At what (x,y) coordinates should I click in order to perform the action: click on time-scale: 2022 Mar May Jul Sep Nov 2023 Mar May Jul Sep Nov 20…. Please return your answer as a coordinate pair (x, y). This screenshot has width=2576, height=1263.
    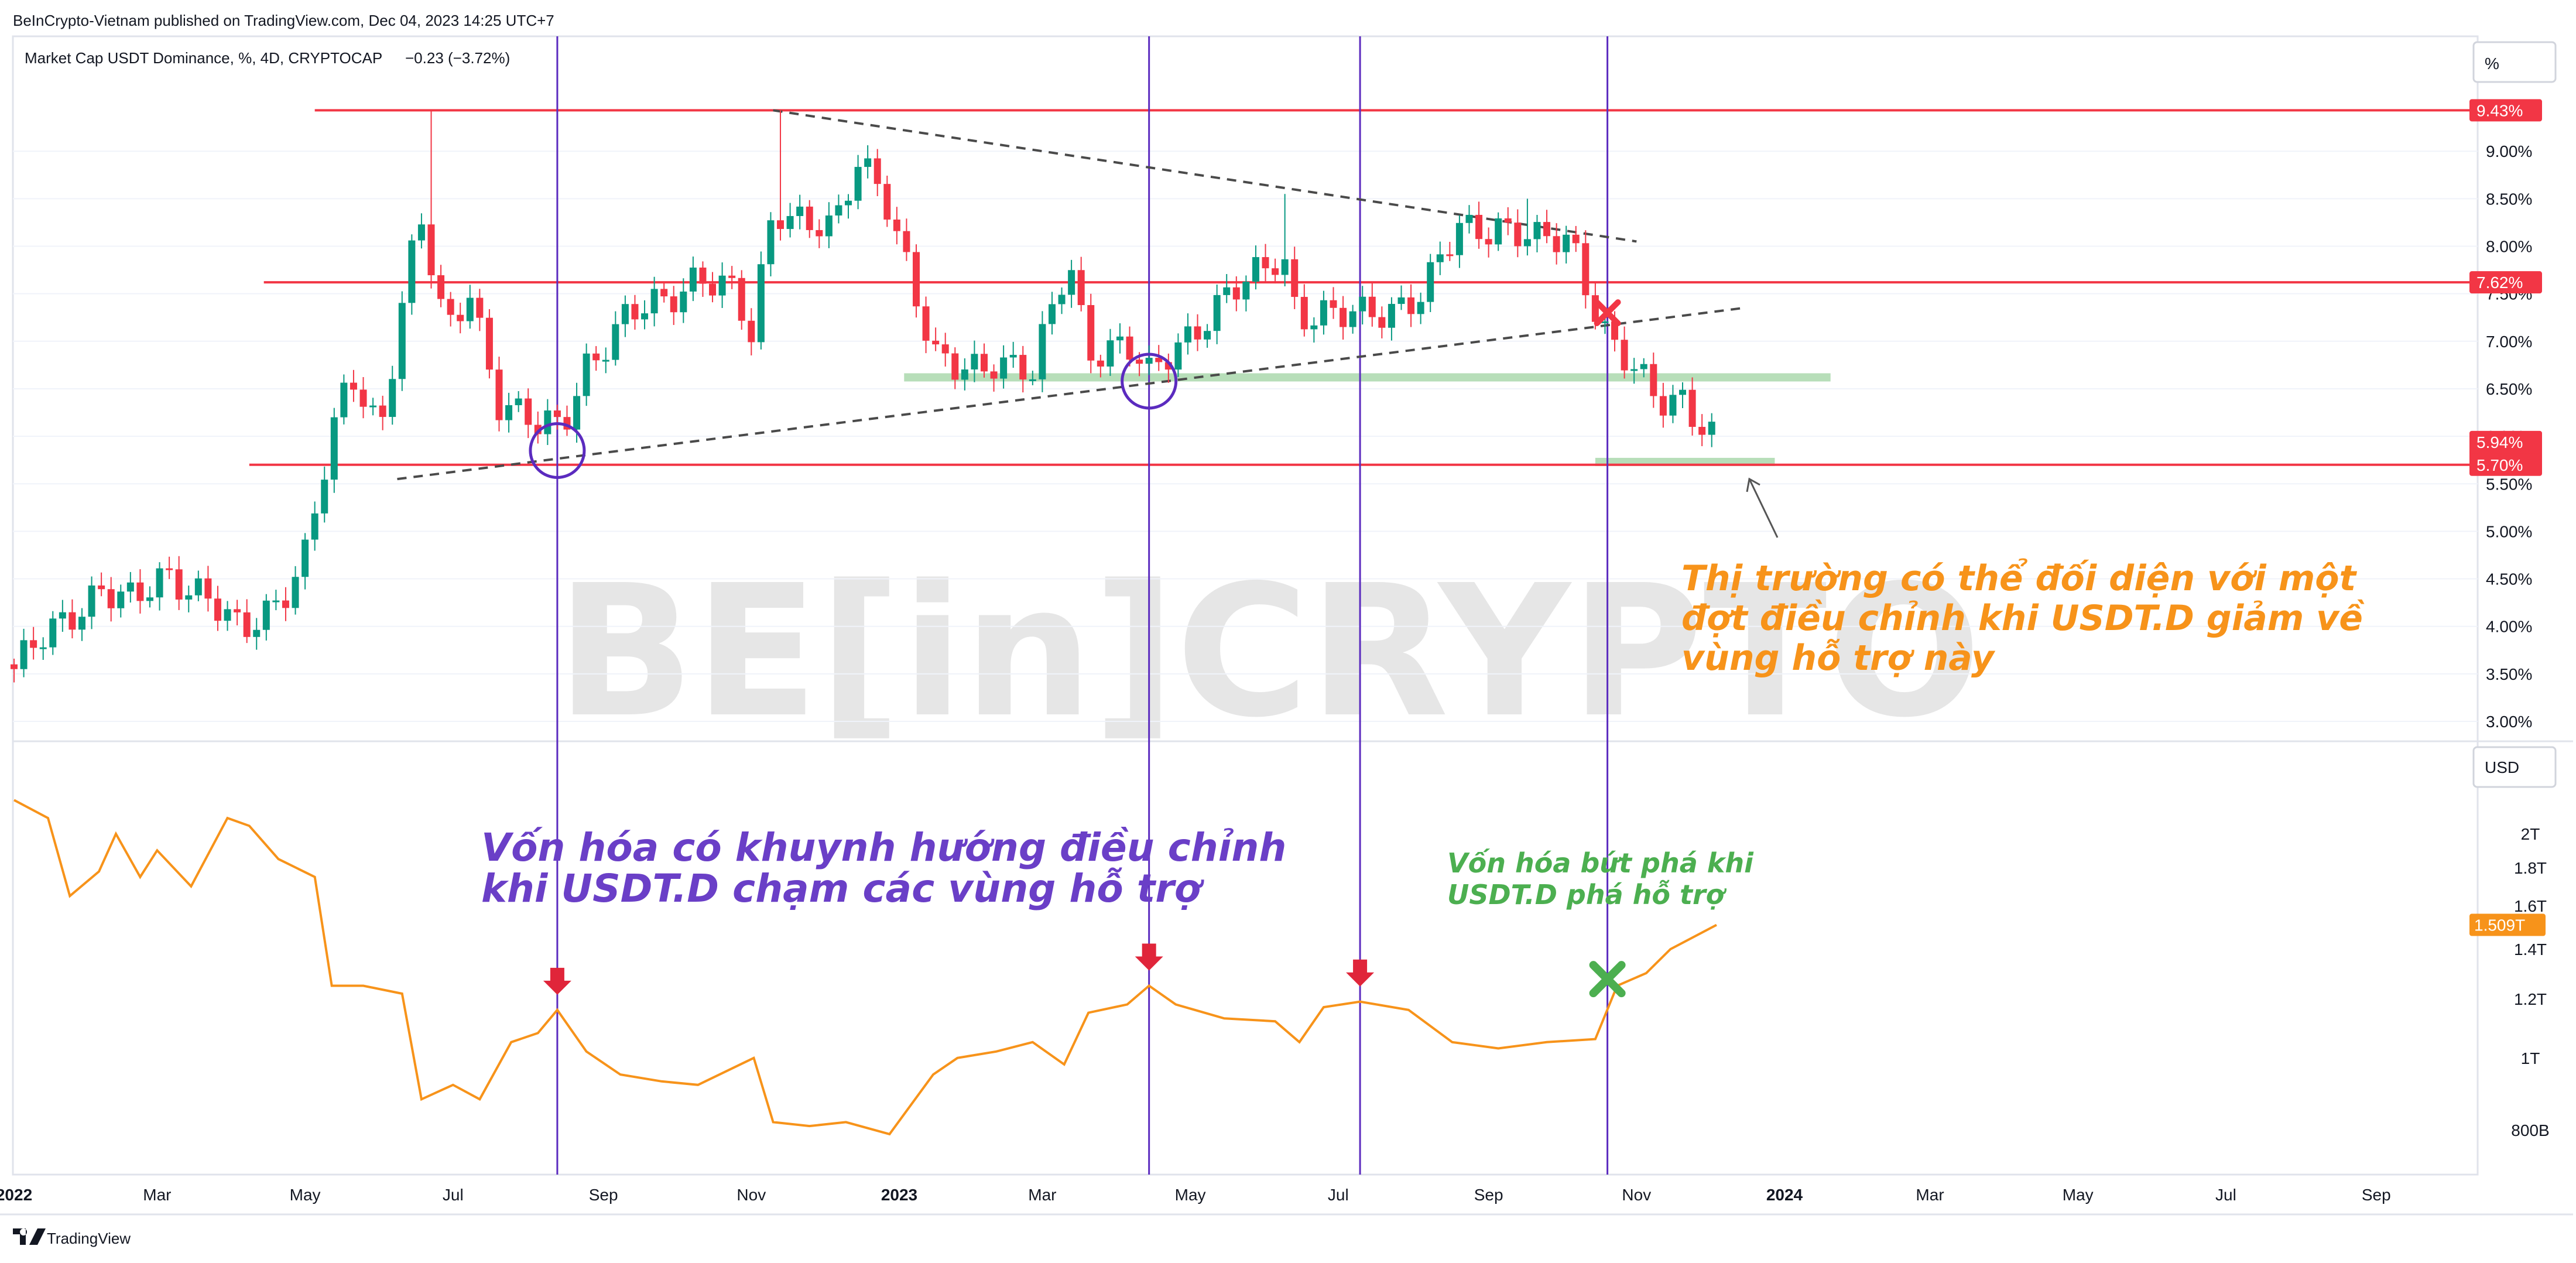
    Looking at the image, I should click on (1195, 1195).